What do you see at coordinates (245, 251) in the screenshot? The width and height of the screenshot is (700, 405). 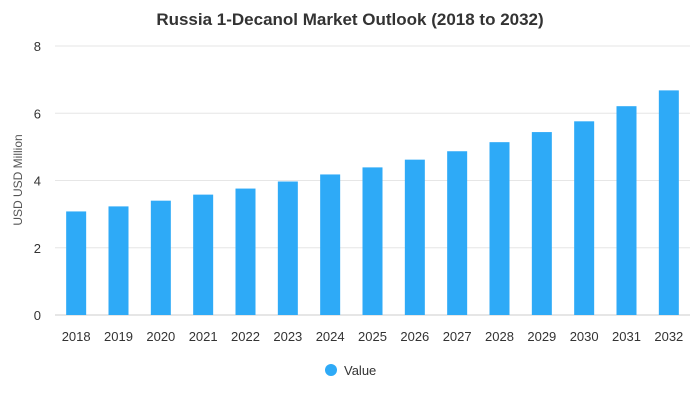 I see `bar-2022` at bounding box center [245, 251].